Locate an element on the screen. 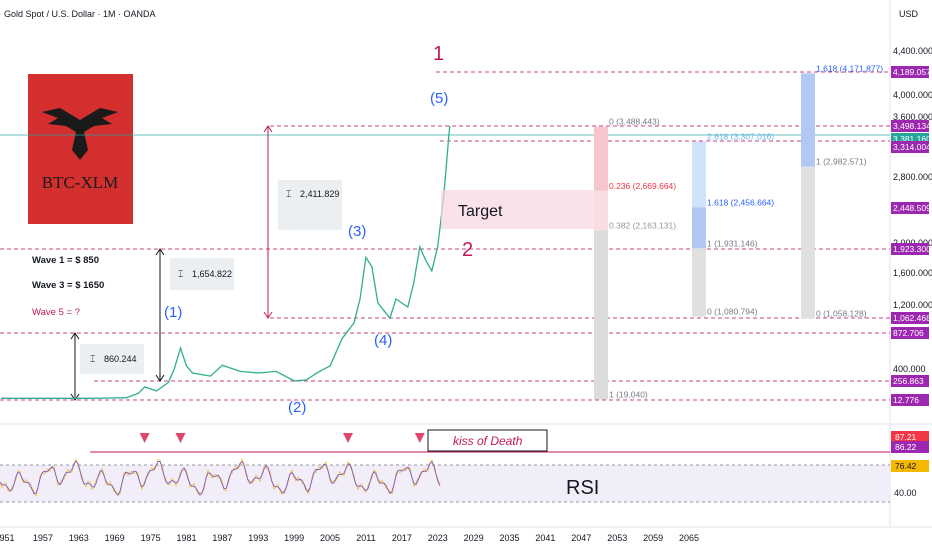  x-tick: 2047 is located at coordinates (581, 538).